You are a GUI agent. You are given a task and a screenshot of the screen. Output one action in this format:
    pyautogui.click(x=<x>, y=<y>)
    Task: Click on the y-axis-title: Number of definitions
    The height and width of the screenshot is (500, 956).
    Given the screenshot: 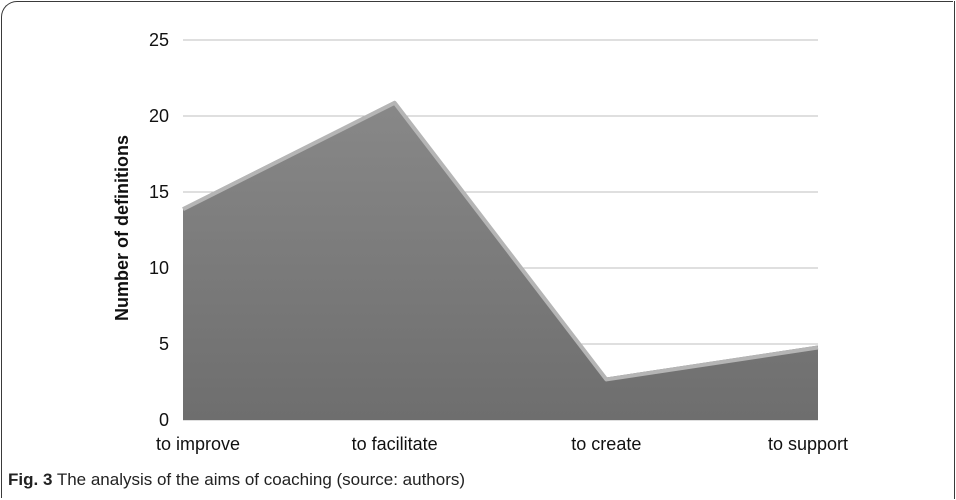 What is the action you would take?
    pyautogui.click(x=122, y=228)
    